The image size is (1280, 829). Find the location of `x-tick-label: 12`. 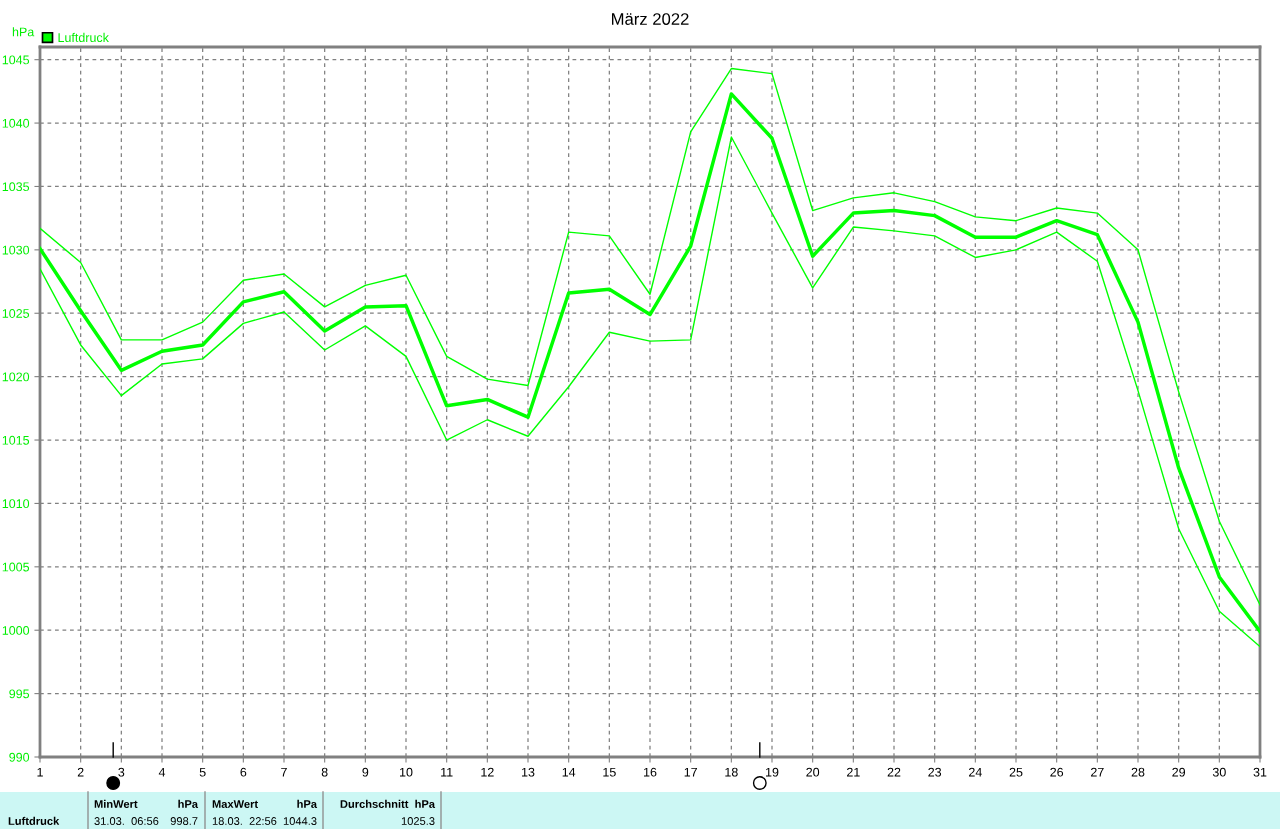

x-tick-label: 12 is located at coordinates (487, 772).